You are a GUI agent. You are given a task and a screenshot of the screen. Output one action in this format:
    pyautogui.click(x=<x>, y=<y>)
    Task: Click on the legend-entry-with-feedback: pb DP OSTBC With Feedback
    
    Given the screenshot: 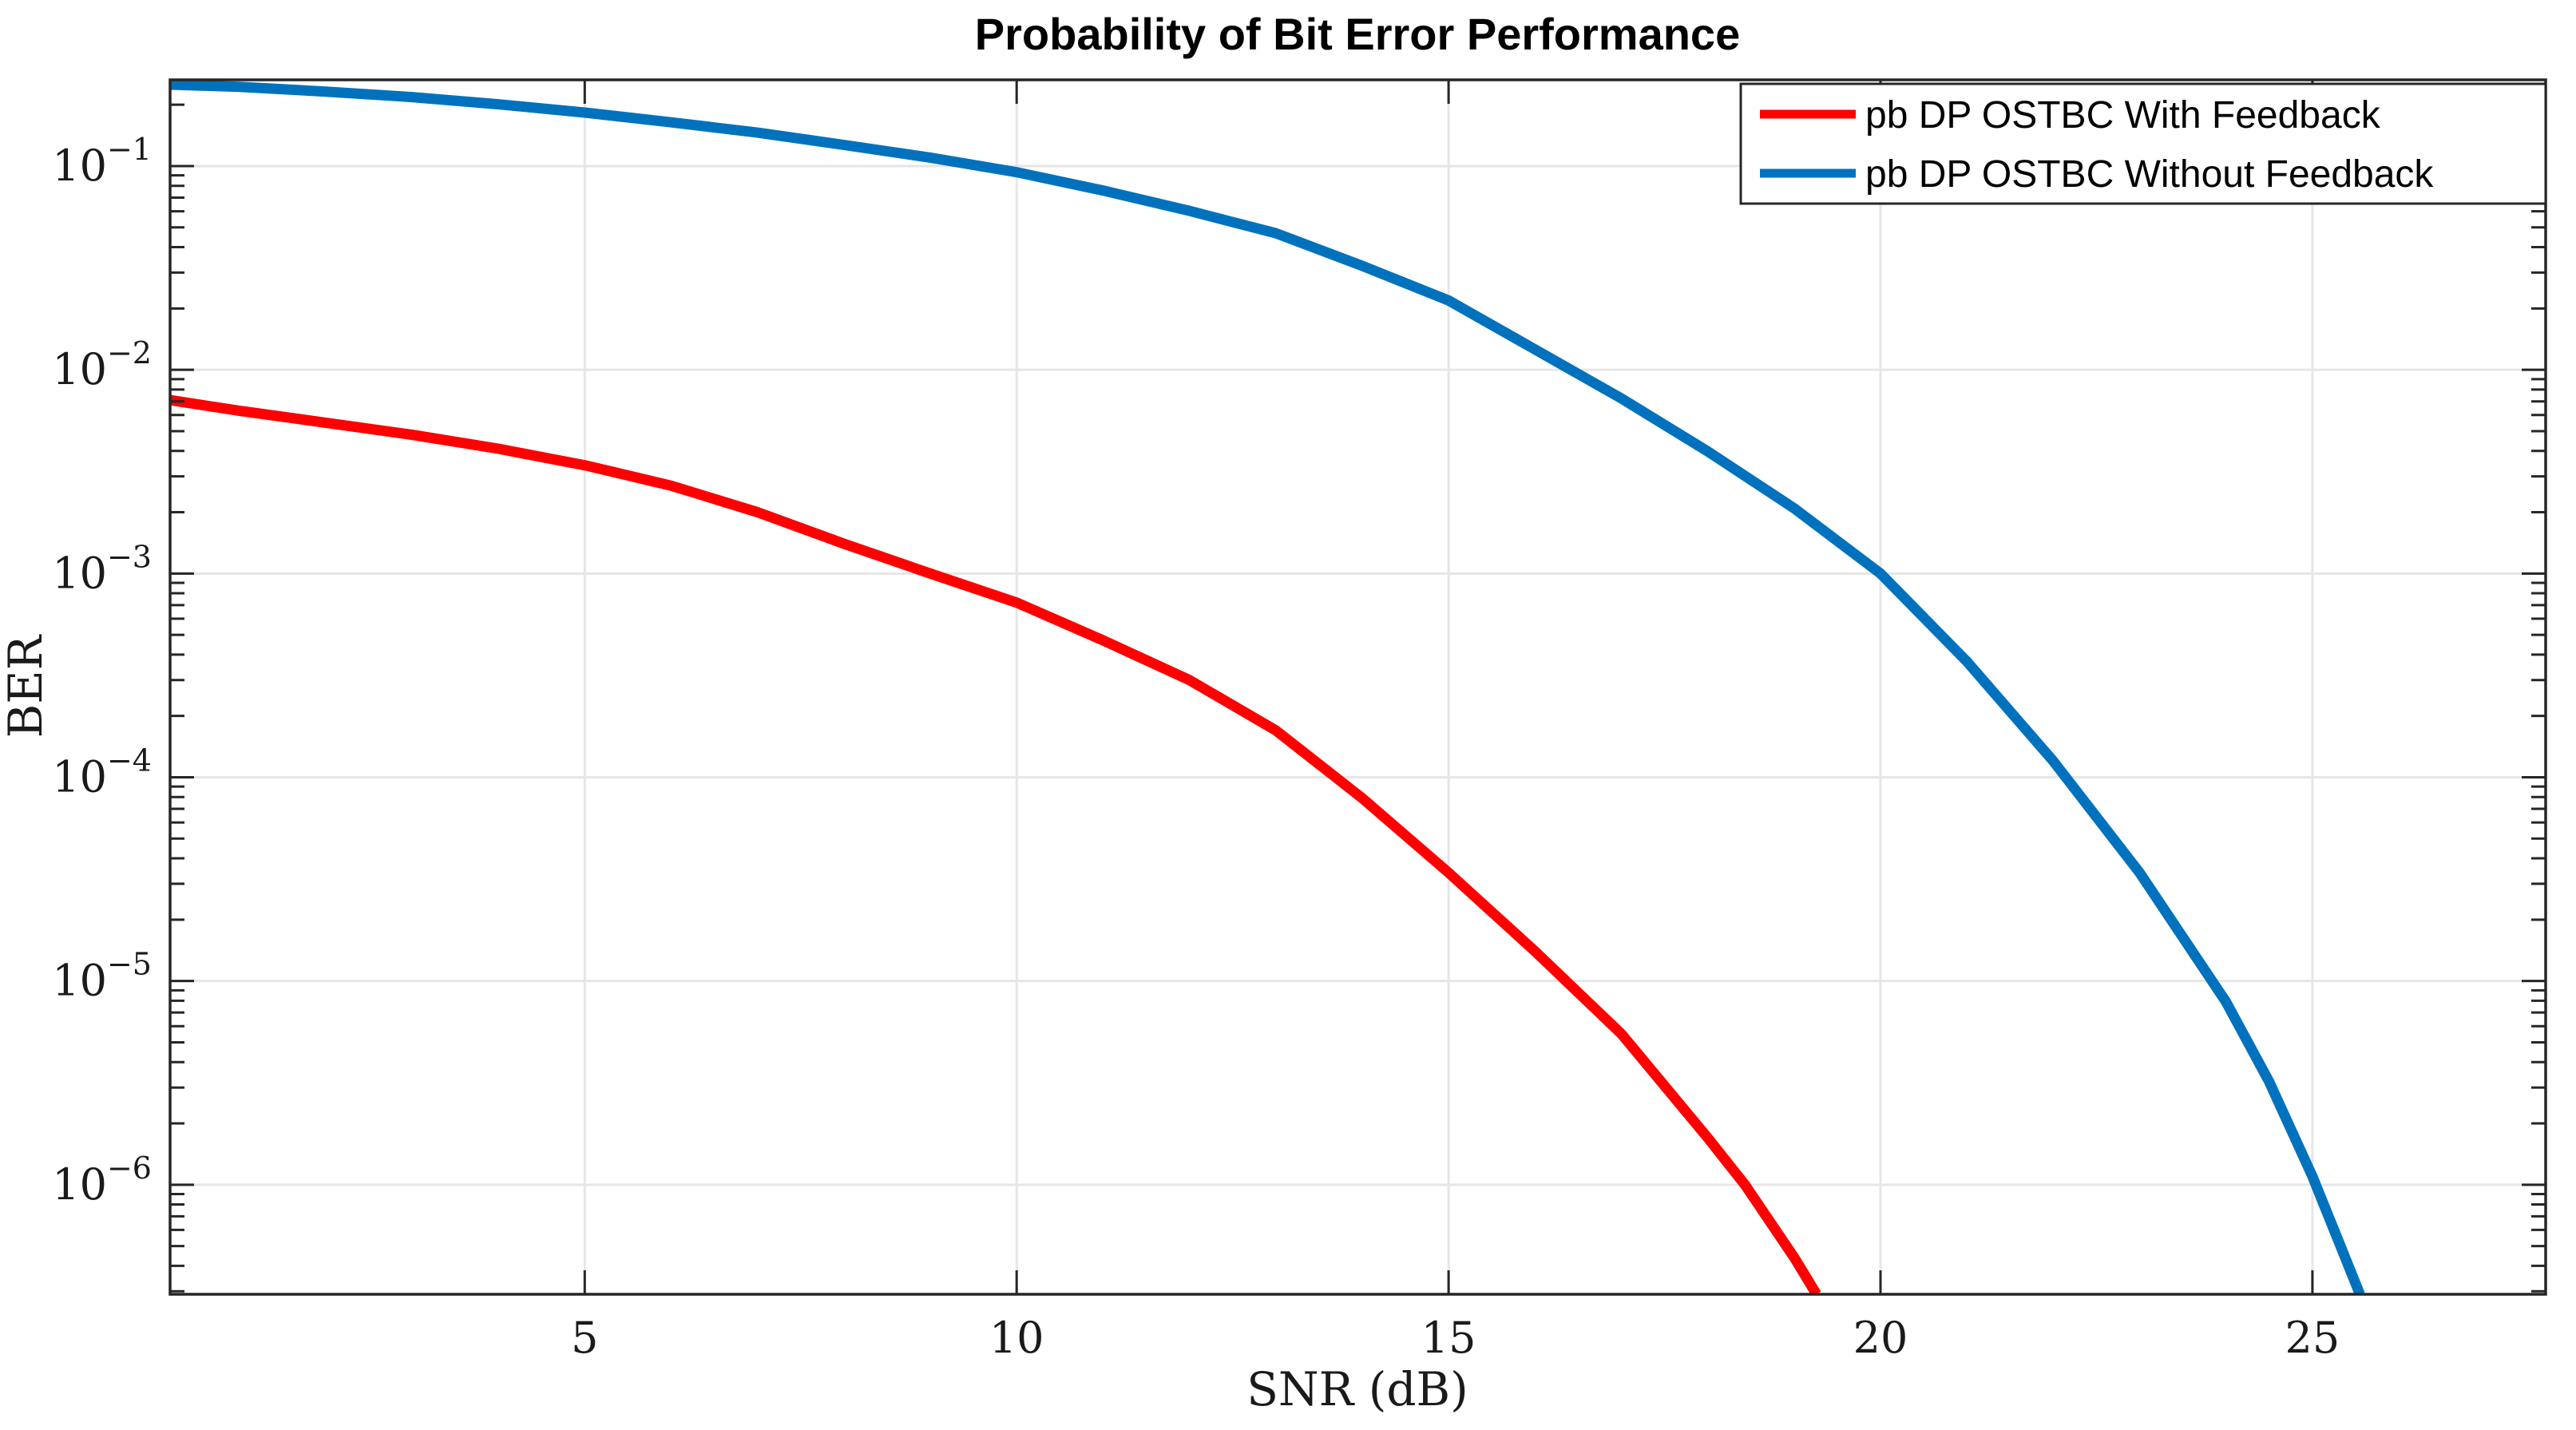 What is the action you would take?
    pyautogui.click(x=2123, y=115)
    